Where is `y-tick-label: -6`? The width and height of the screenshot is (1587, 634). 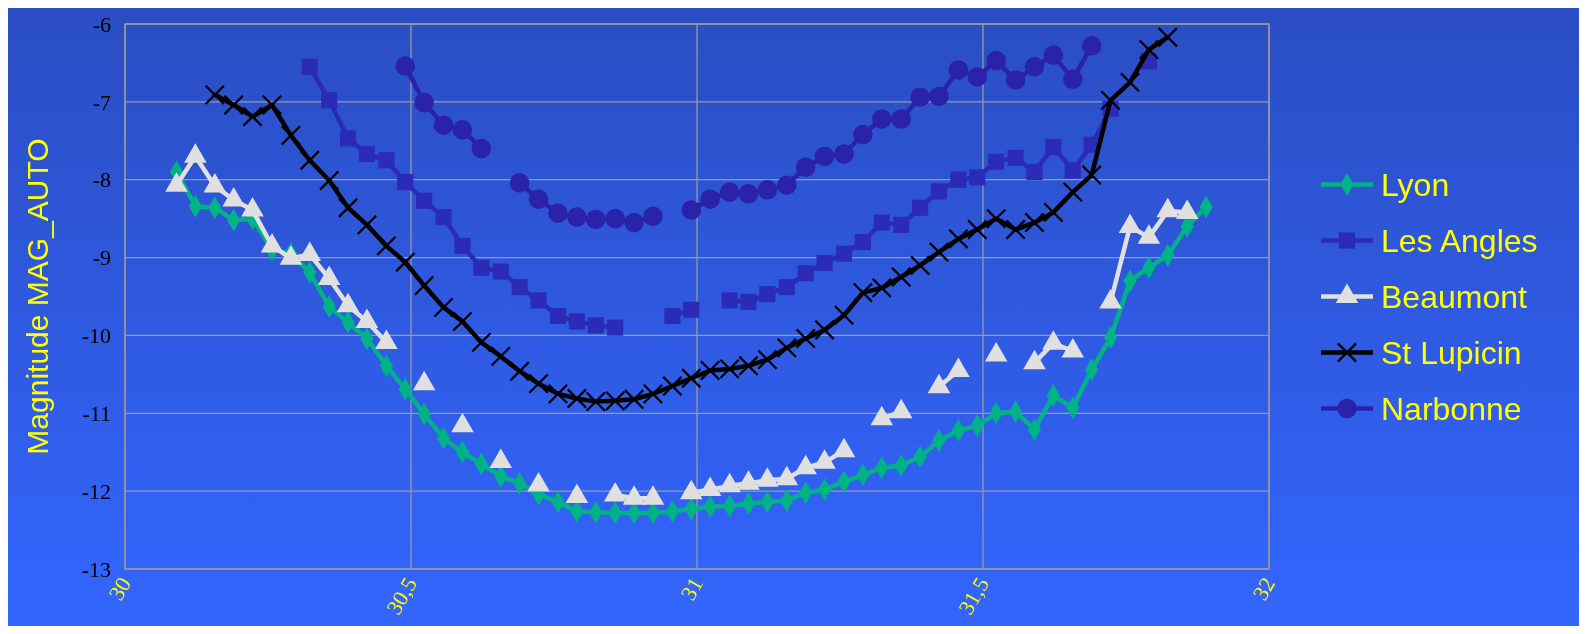 y-tick-label: -6 is located at coordinates (101, 24).